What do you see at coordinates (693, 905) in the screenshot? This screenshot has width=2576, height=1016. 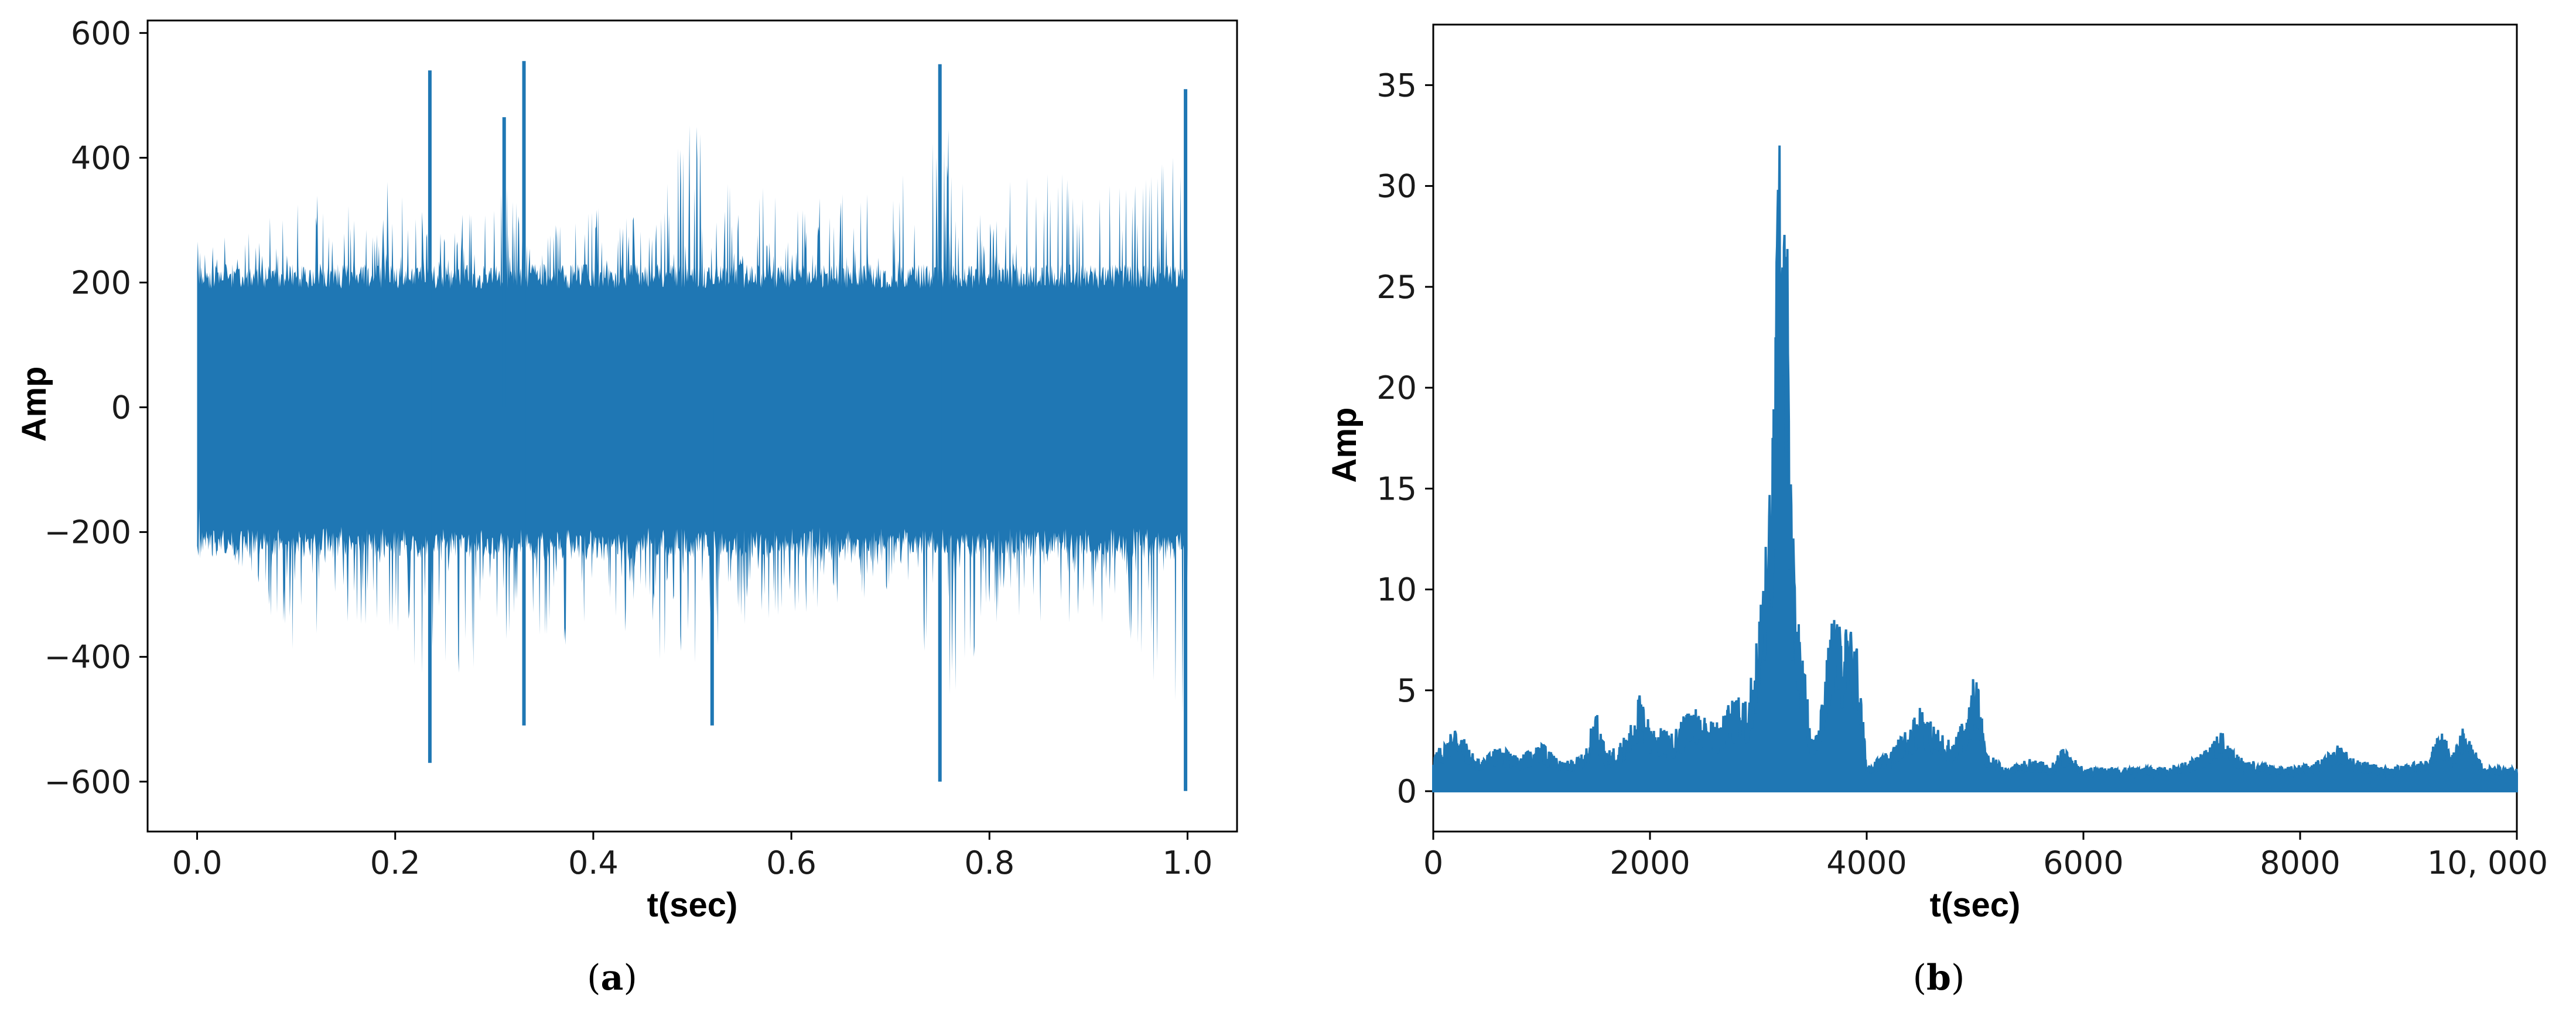 I see `chart-a-xlabel: t(sec)` at bounding box center [693, 905].